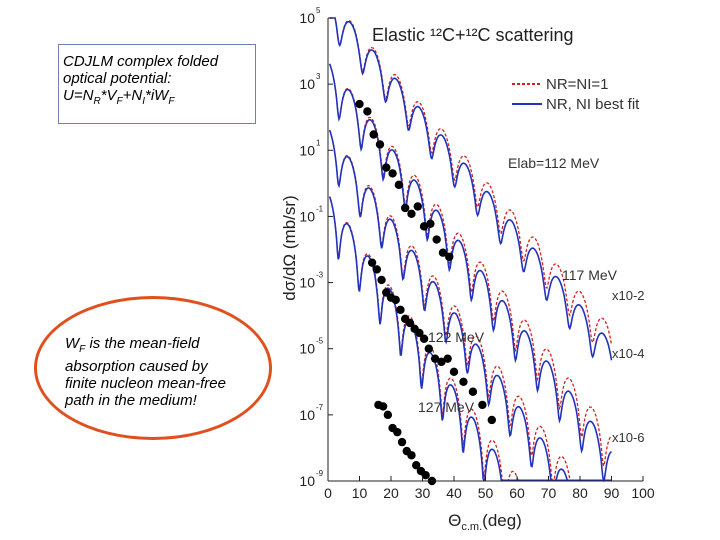 The width and height of the screenshot is (720, 540). Describe the element at coordinates (486, 493) in the screenshot. I see `x-tick-label: 50` at that location.